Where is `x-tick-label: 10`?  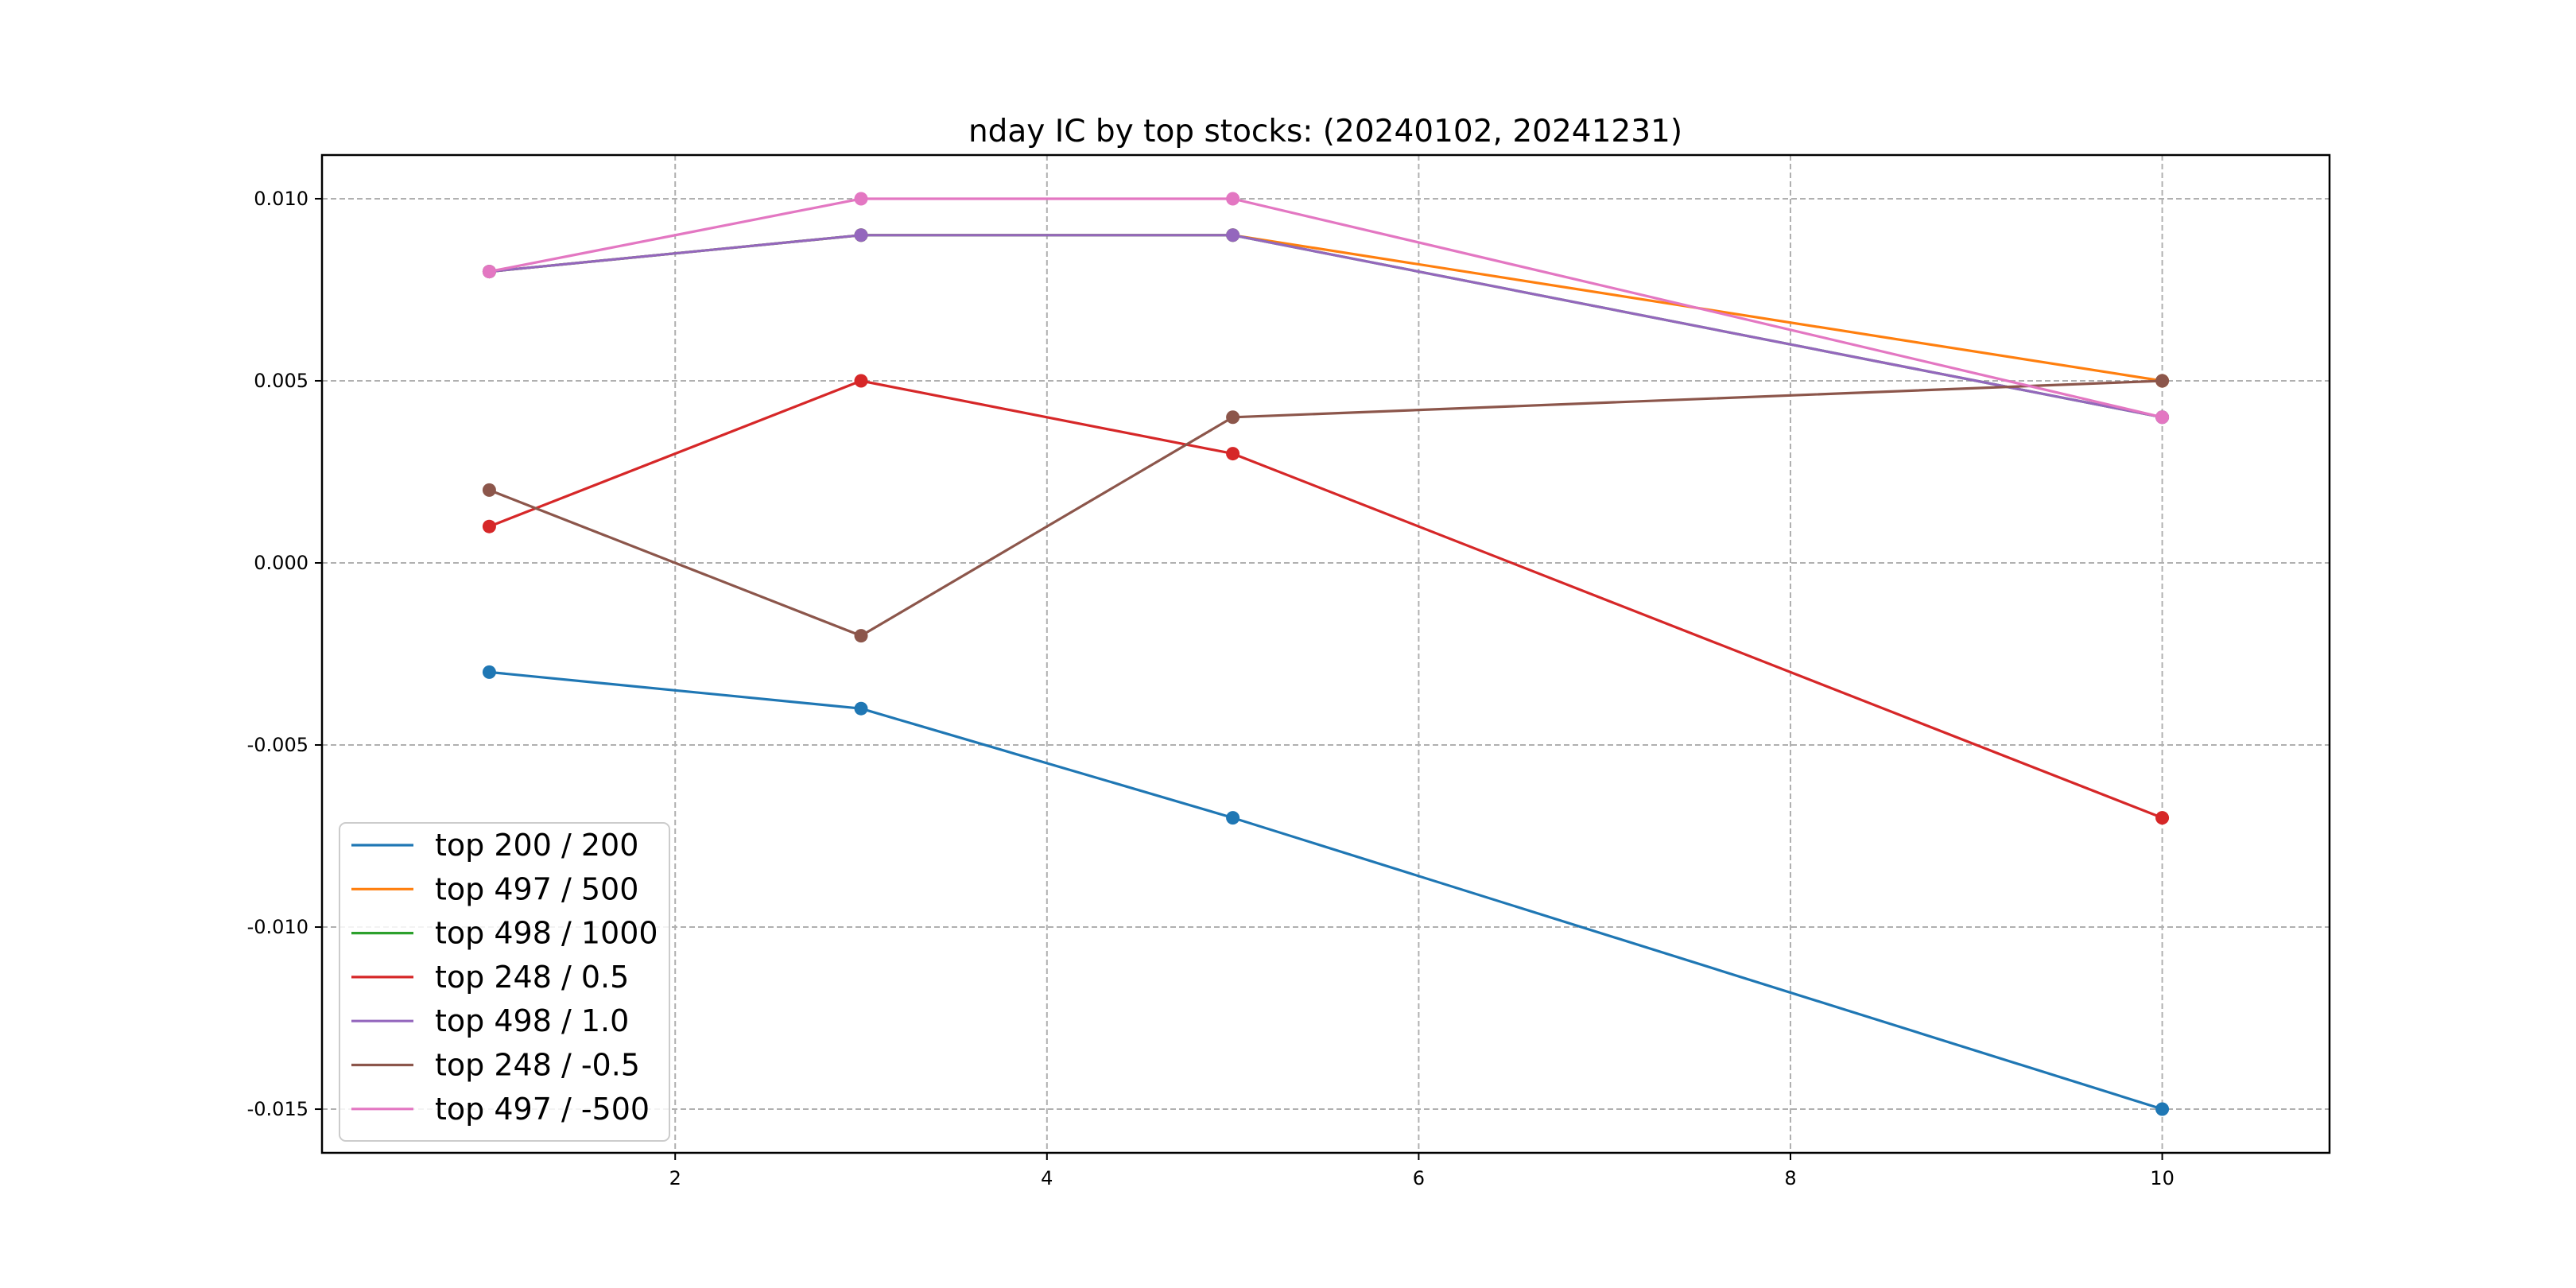
x-tick-label: 10 is located at coordinates (2162, 1178).